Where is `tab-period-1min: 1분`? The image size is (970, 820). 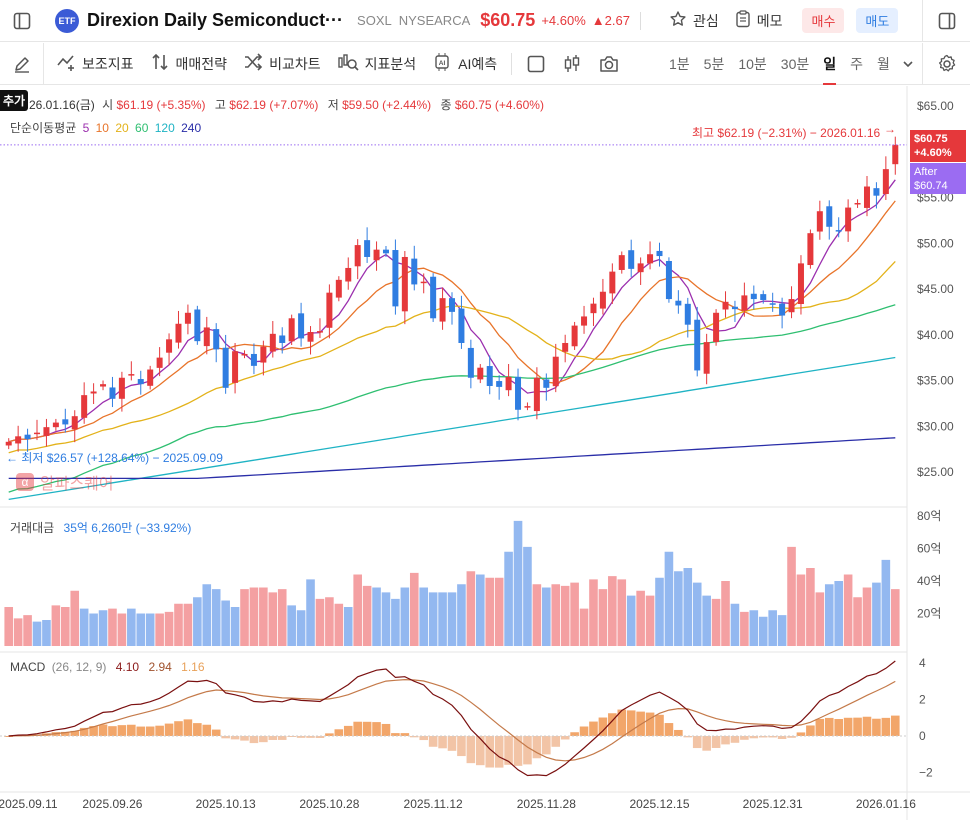 tab-period-1min: 1분 is located at coordinates (679, 64).